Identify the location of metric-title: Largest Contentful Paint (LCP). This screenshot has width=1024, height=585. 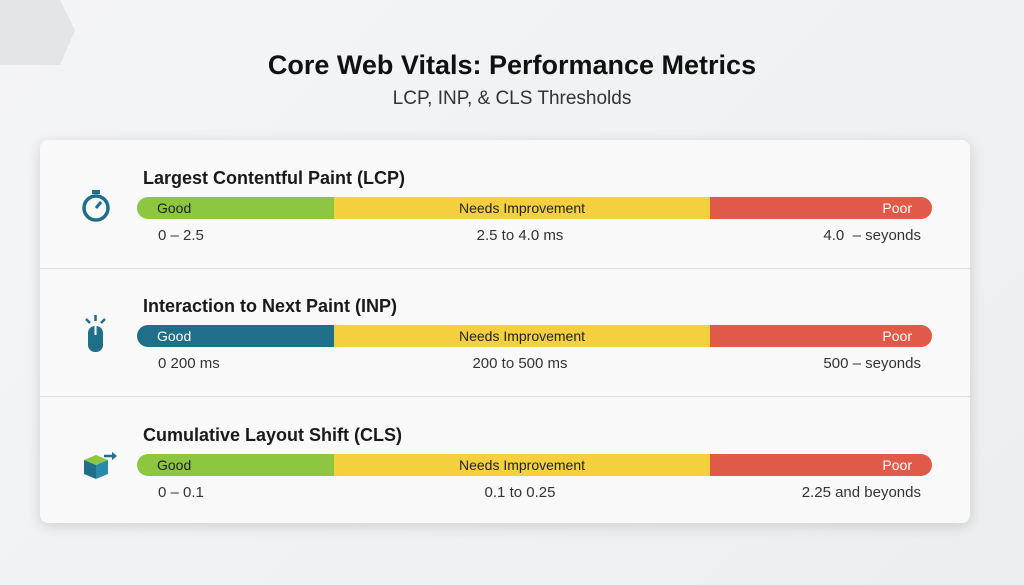
(274, 178).